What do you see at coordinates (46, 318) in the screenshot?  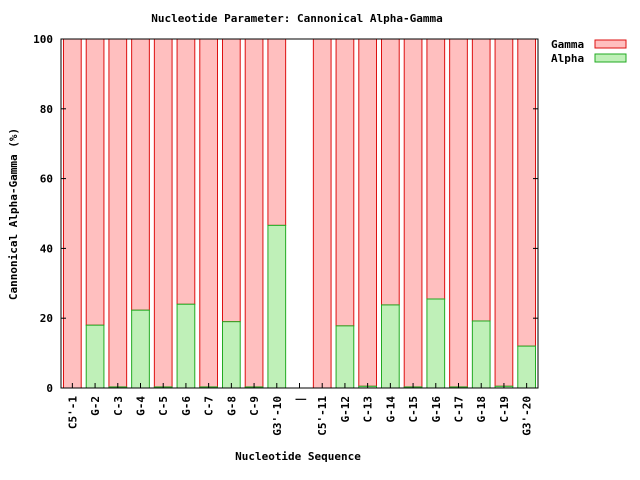 I see `y-tick-label: 20` at bounding box center [46, 318].